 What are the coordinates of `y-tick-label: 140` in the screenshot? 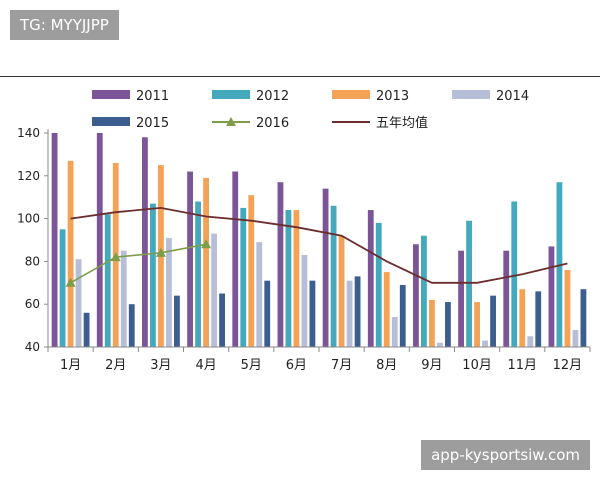 It's located at (28, 133).